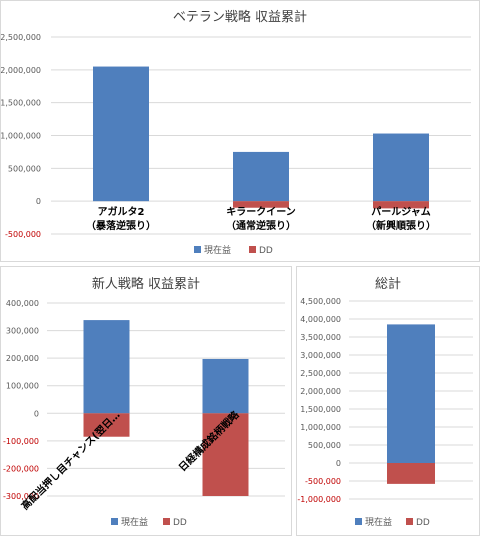 This screenshot has width=480, height=536. I want to click on y-tick-label: 400,000, so click(22, 303).